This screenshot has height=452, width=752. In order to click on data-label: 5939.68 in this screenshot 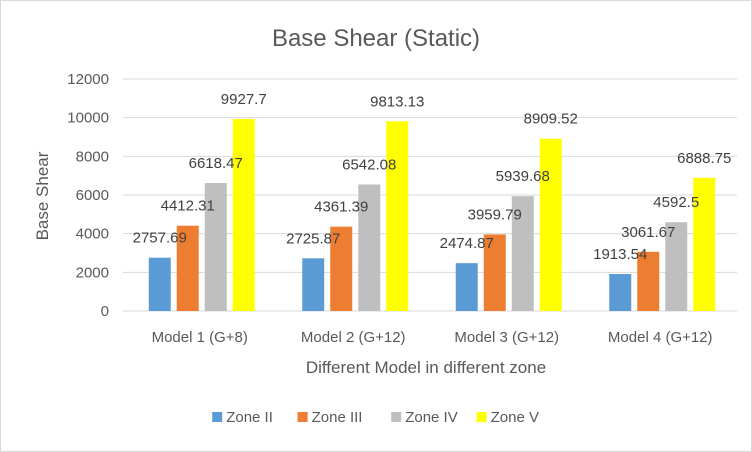, I will do `click(523, 176)`.